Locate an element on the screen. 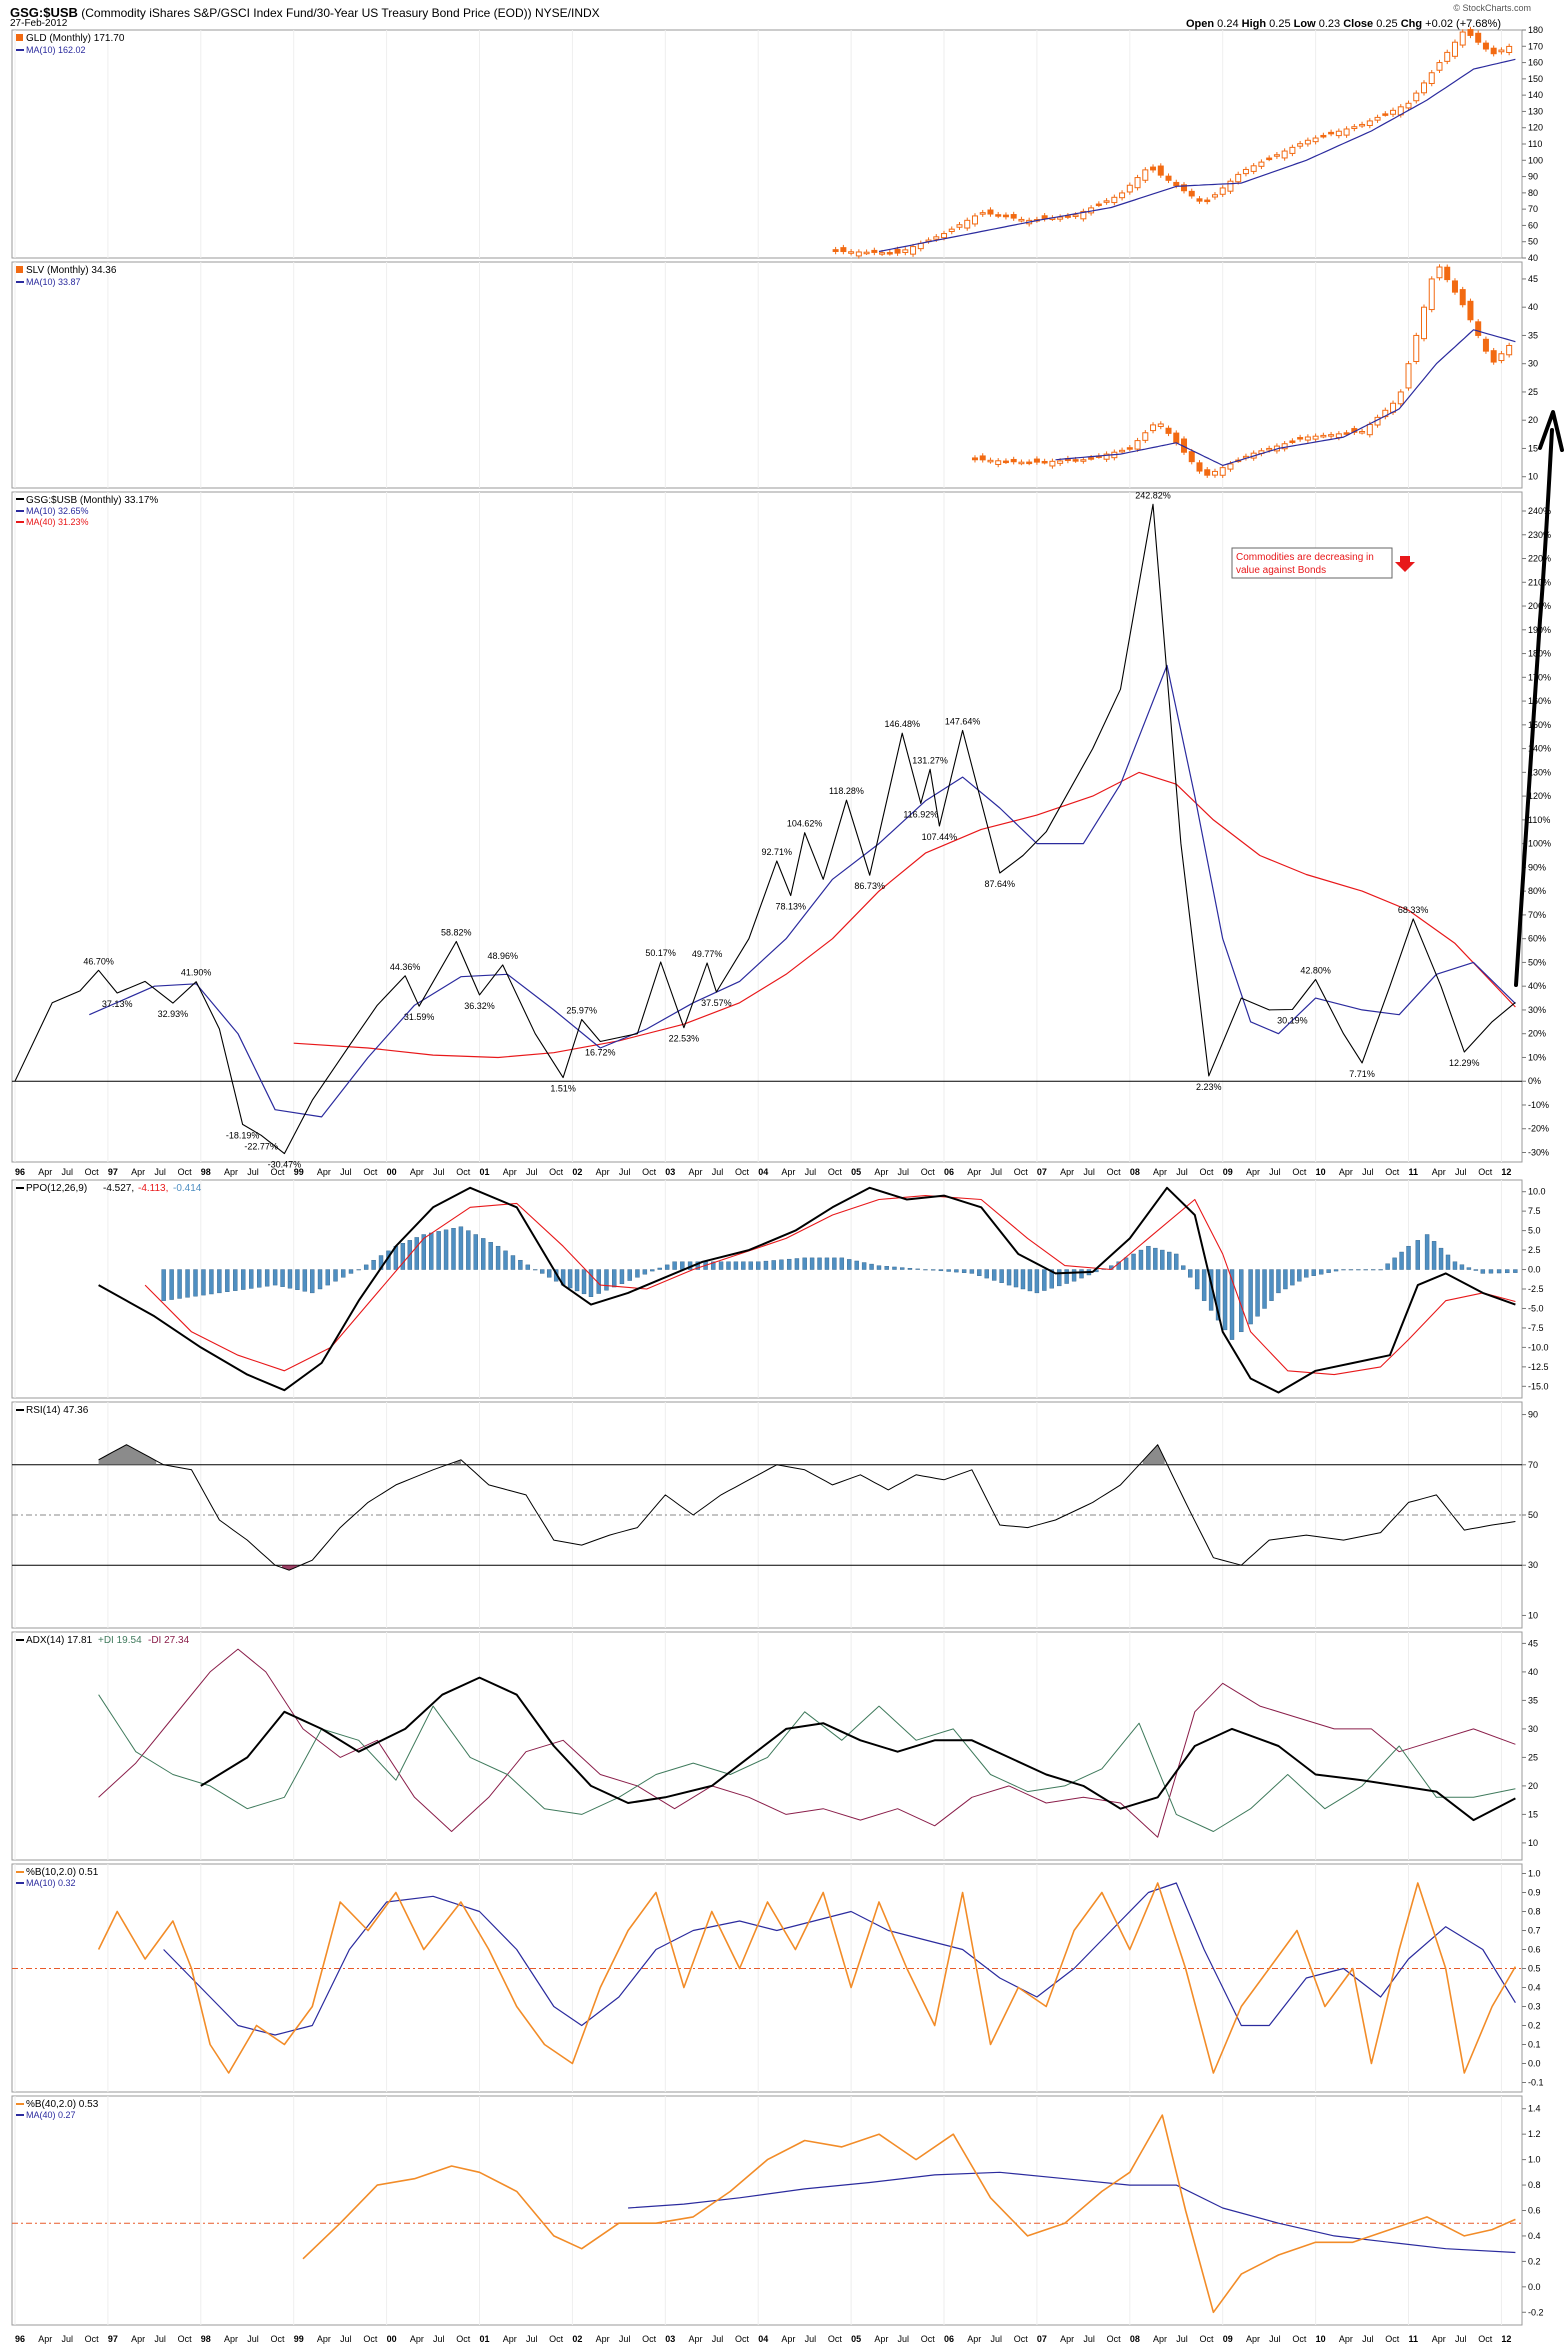  pctb10-ytick-label: 0.8 is located at coordinates (1534, 1912).